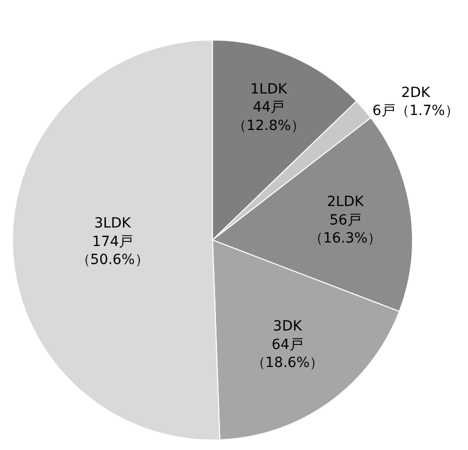  What do you see at coordinates (288, 326) in the screenshot?
I see `slice-label: 3DK` at bounding box center [288, 326].